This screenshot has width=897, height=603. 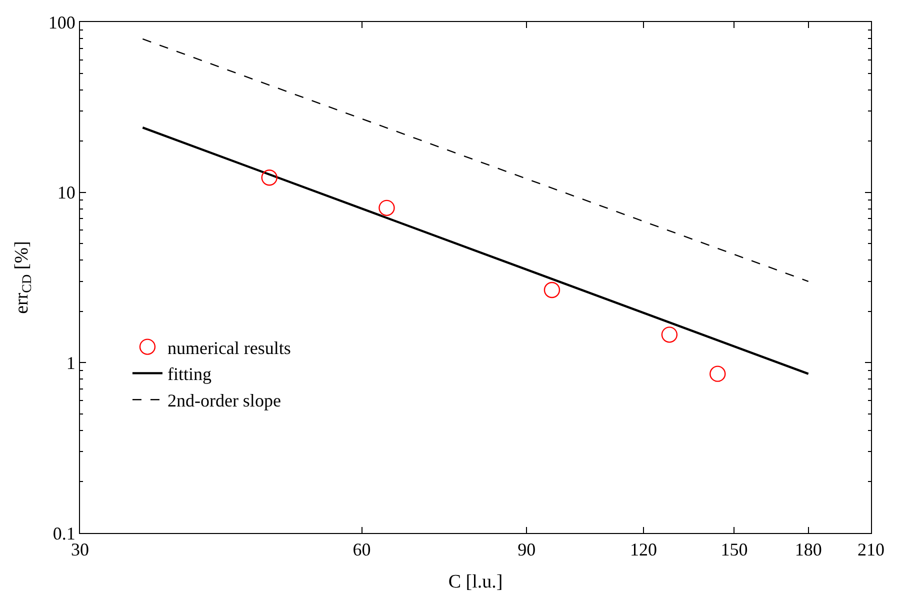 What do you see at coordinates (475, 581) in the screenshot?
I see `x-axis-title: C [l.u.]` at bounding box center [475, 581].